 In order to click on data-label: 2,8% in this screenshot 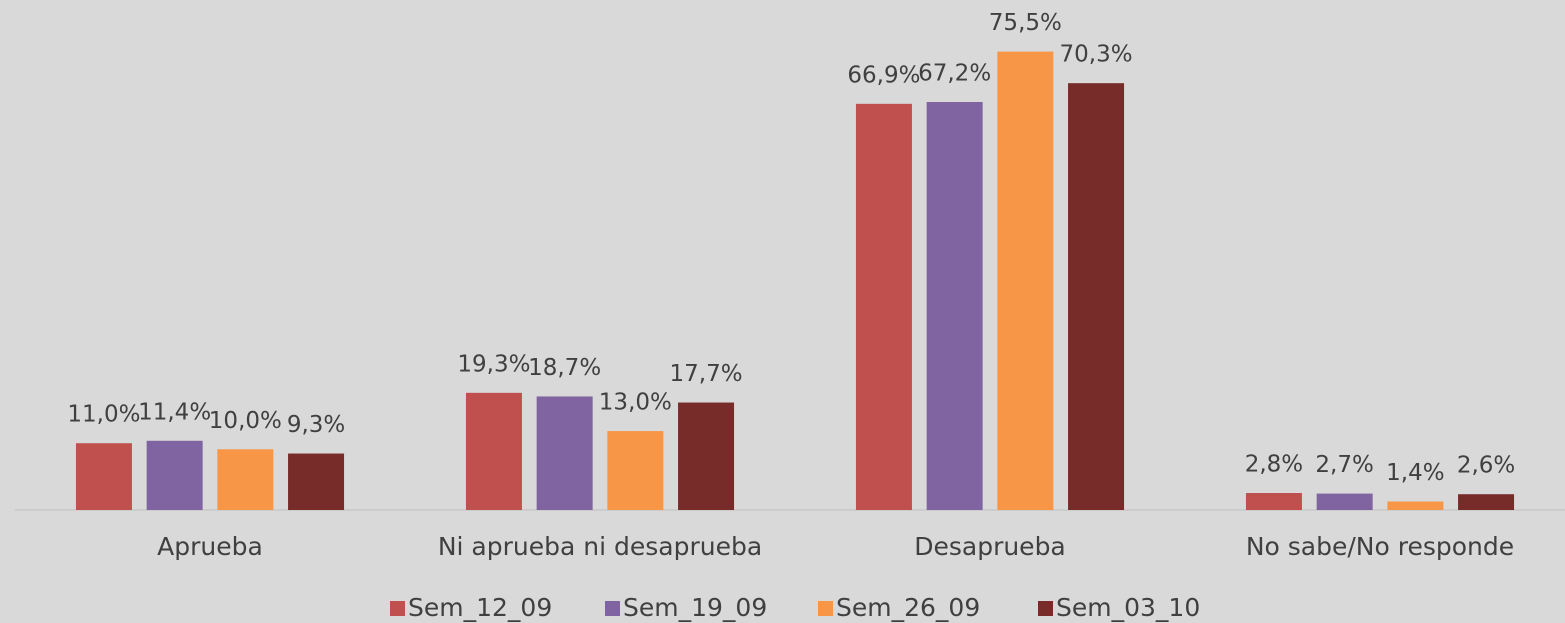, I will do `click(1274, 465)`.